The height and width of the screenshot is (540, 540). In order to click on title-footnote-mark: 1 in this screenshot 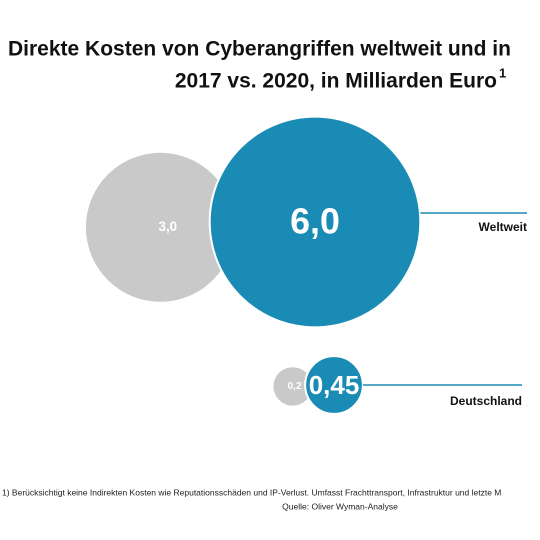, I will do `click(502, 72)`.